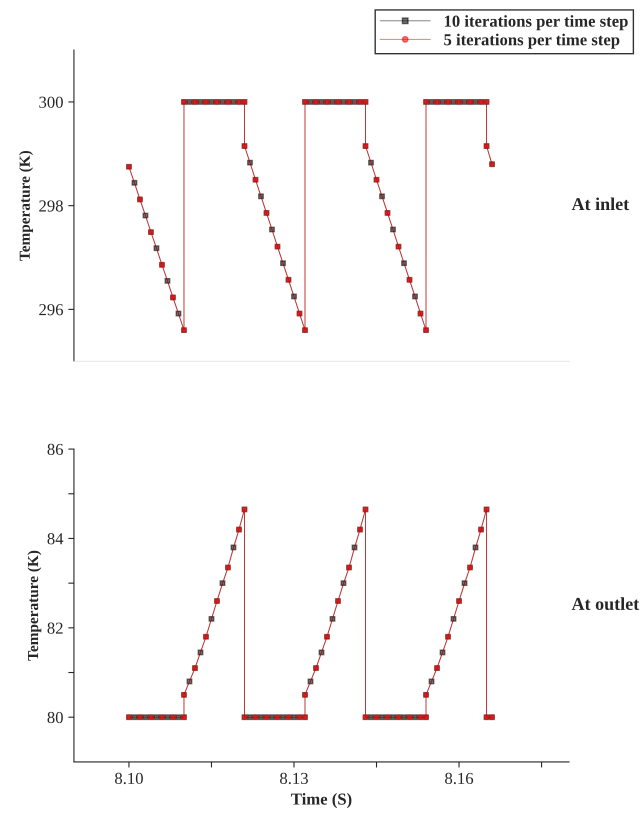 This screenshot has width=643, height=821. What do you see at coordinates (294, 778) in the screenshot?
I see `x-tick-label: 8.13` at bounding box center [294, 778].